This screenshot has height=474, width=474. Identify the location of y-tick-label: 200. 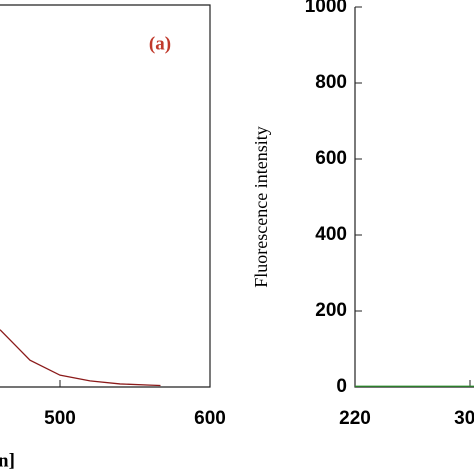
(331, 310).